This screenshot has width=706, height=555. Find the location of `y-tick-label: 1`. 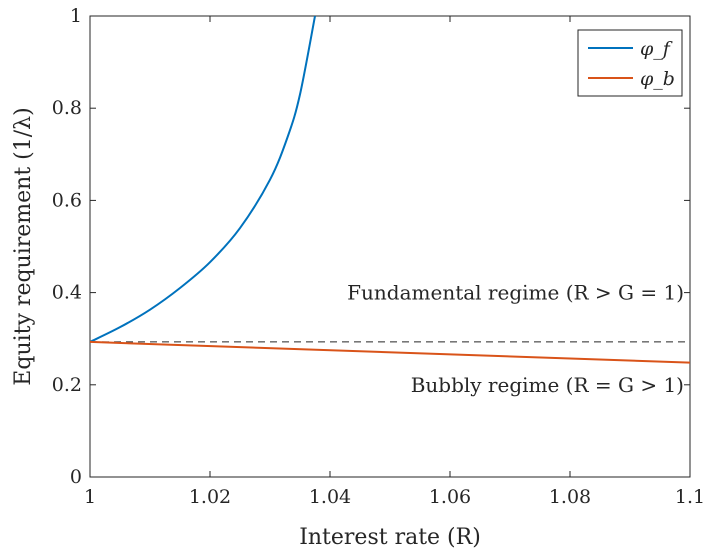

y-tick-label: 1 is located at coordinates (76, 16).